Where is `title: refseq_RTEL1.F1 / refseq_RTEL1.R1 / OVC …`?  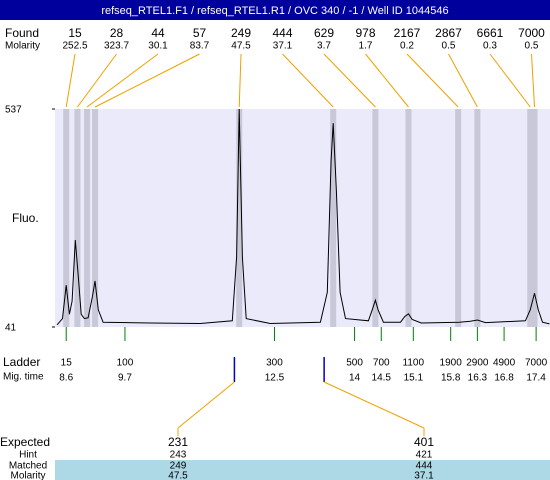
title: refseq_RTEL1.F1 / refseq_RTEL1.R1 / OVC … is located at coordinates (274, 11).